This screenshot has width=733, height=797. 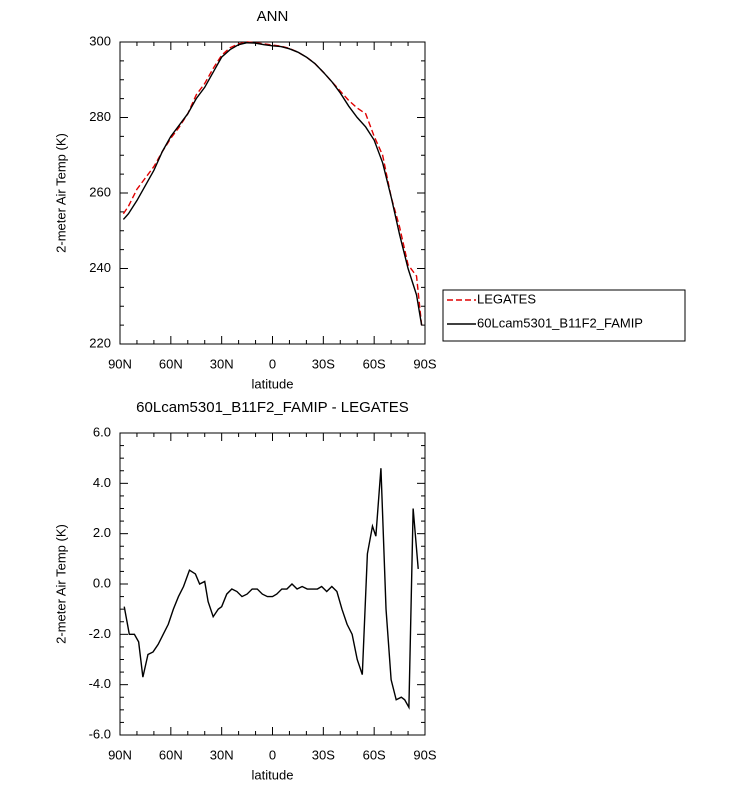 What do you see at coordinates (560, 322) in the screenshot?
I see `legend-label: 60Lcam5301_B11F2_FAMIP` at bounding box center [560, 322].